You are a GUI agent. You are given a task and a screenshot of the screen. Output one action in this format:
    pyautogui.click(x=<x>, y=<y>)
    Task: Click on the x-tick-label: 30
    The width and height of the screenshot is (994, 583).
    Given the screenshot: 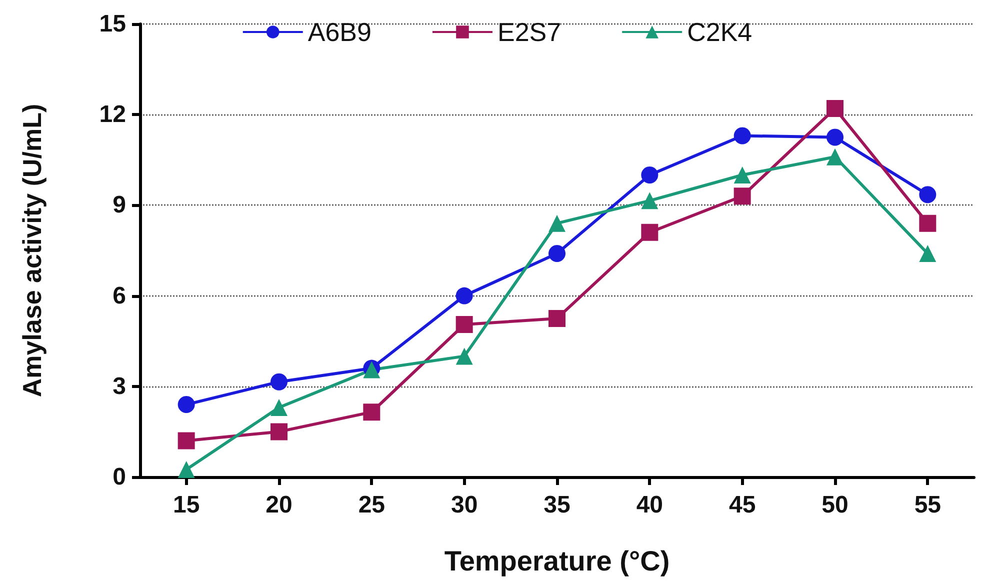 What is the action you would take?
    pyautogui.click(x=464, y=505)
    